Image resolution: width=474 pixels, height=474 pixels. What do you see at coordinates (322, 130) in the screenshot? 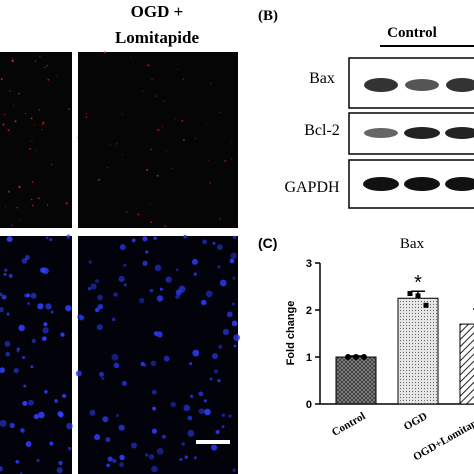
I see `blot-label: Bcl-2` at bounding box center [322, 130].